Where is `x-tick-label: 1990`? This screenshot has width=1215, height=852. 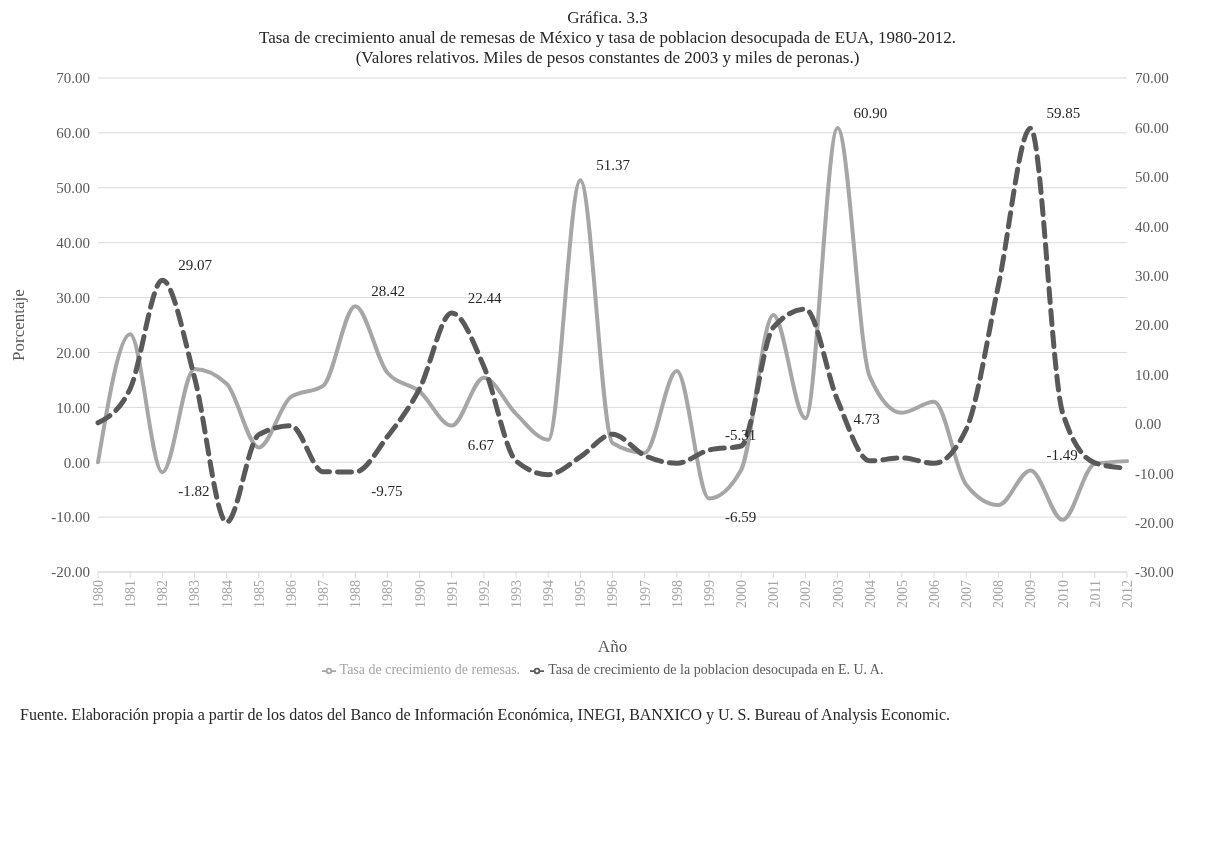 x-tick-label: 1990 is located at coordinates (420, 594).